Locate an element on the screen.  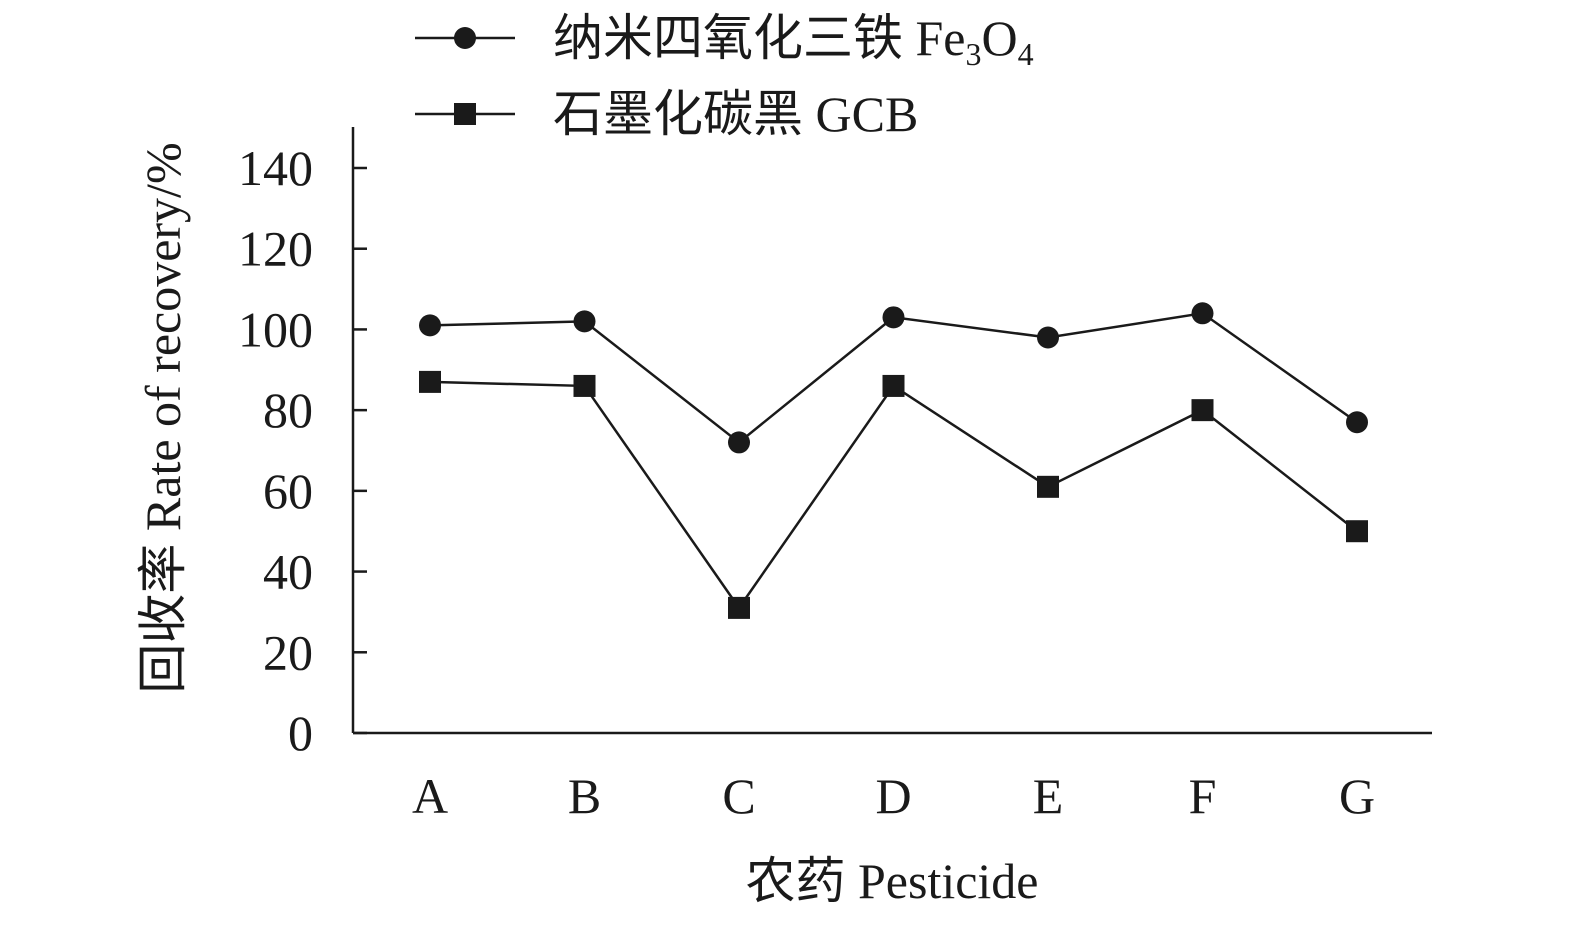
point-gcb-f is located at coordinates (1202, 410).